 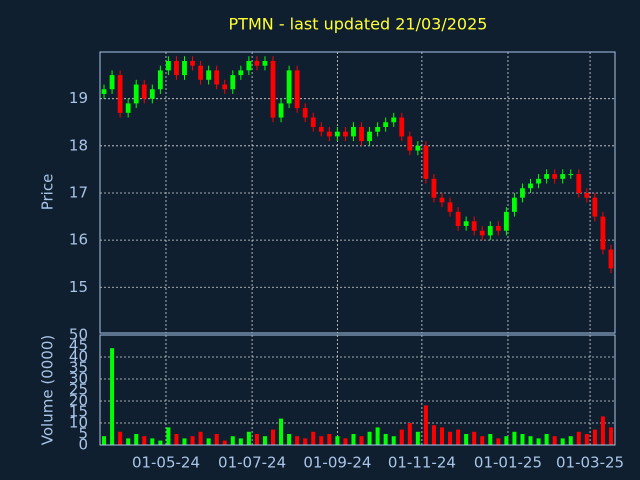 I want to click on x-tick-label: 01-07-24, so click(x=252, y=463).